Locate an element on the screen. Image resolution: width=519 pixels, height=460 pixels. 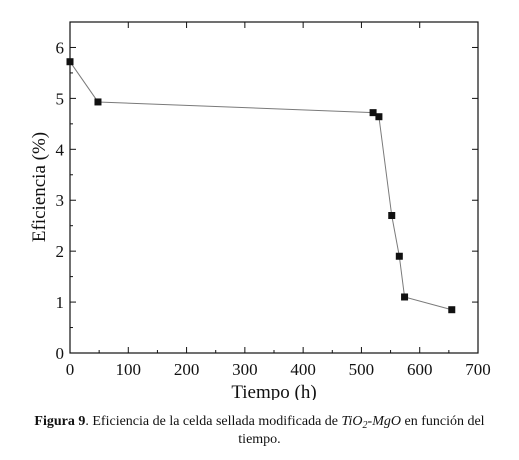
x-tick-label: 700 is located at coordinates (478, 369).